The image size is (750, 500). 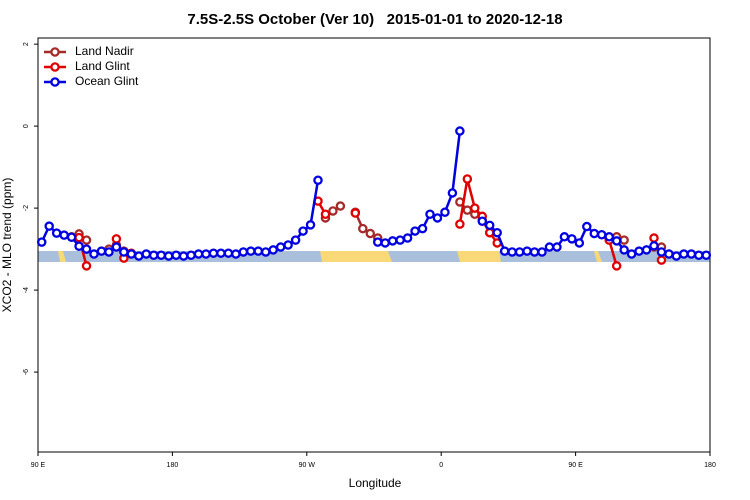 What do you see at coordinates (26, 290) in the screenshot?
I see `y-tick-label: -4` at bounding box center [26, 290].